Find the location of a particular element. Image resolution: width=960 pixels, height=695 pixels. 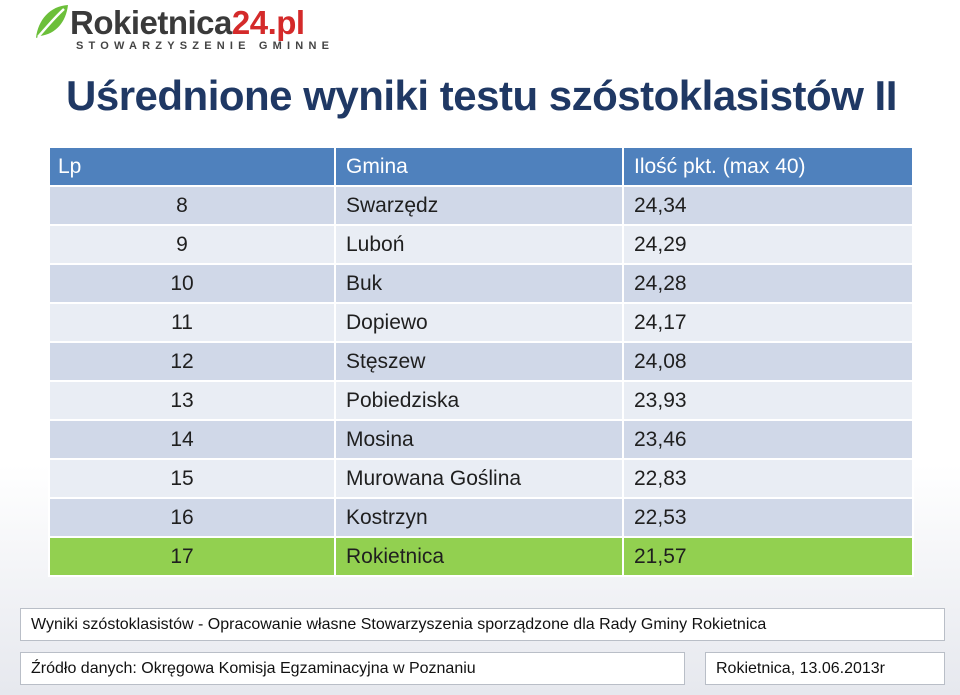

logo-tagline: STOWARZYSZENIE GMINNE is located at coordinates (205, 46).